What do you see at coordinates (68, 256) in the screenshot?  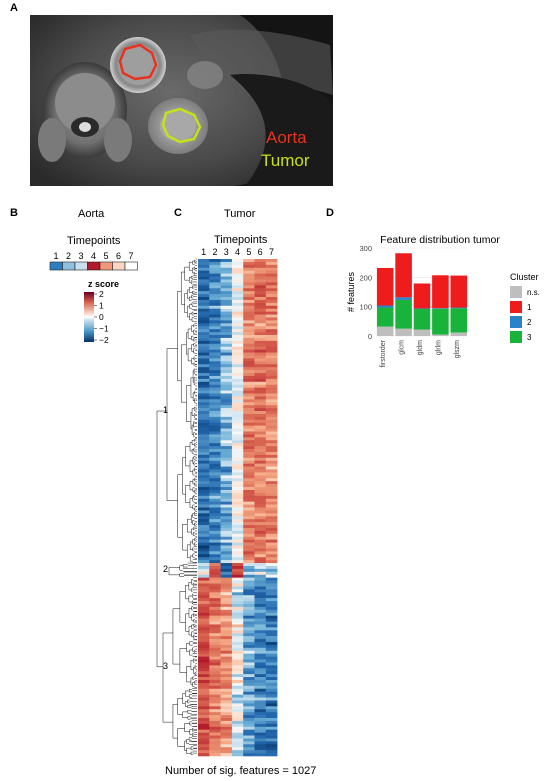 I see `timepoint-label: 2` at bounding box center [68, 256].